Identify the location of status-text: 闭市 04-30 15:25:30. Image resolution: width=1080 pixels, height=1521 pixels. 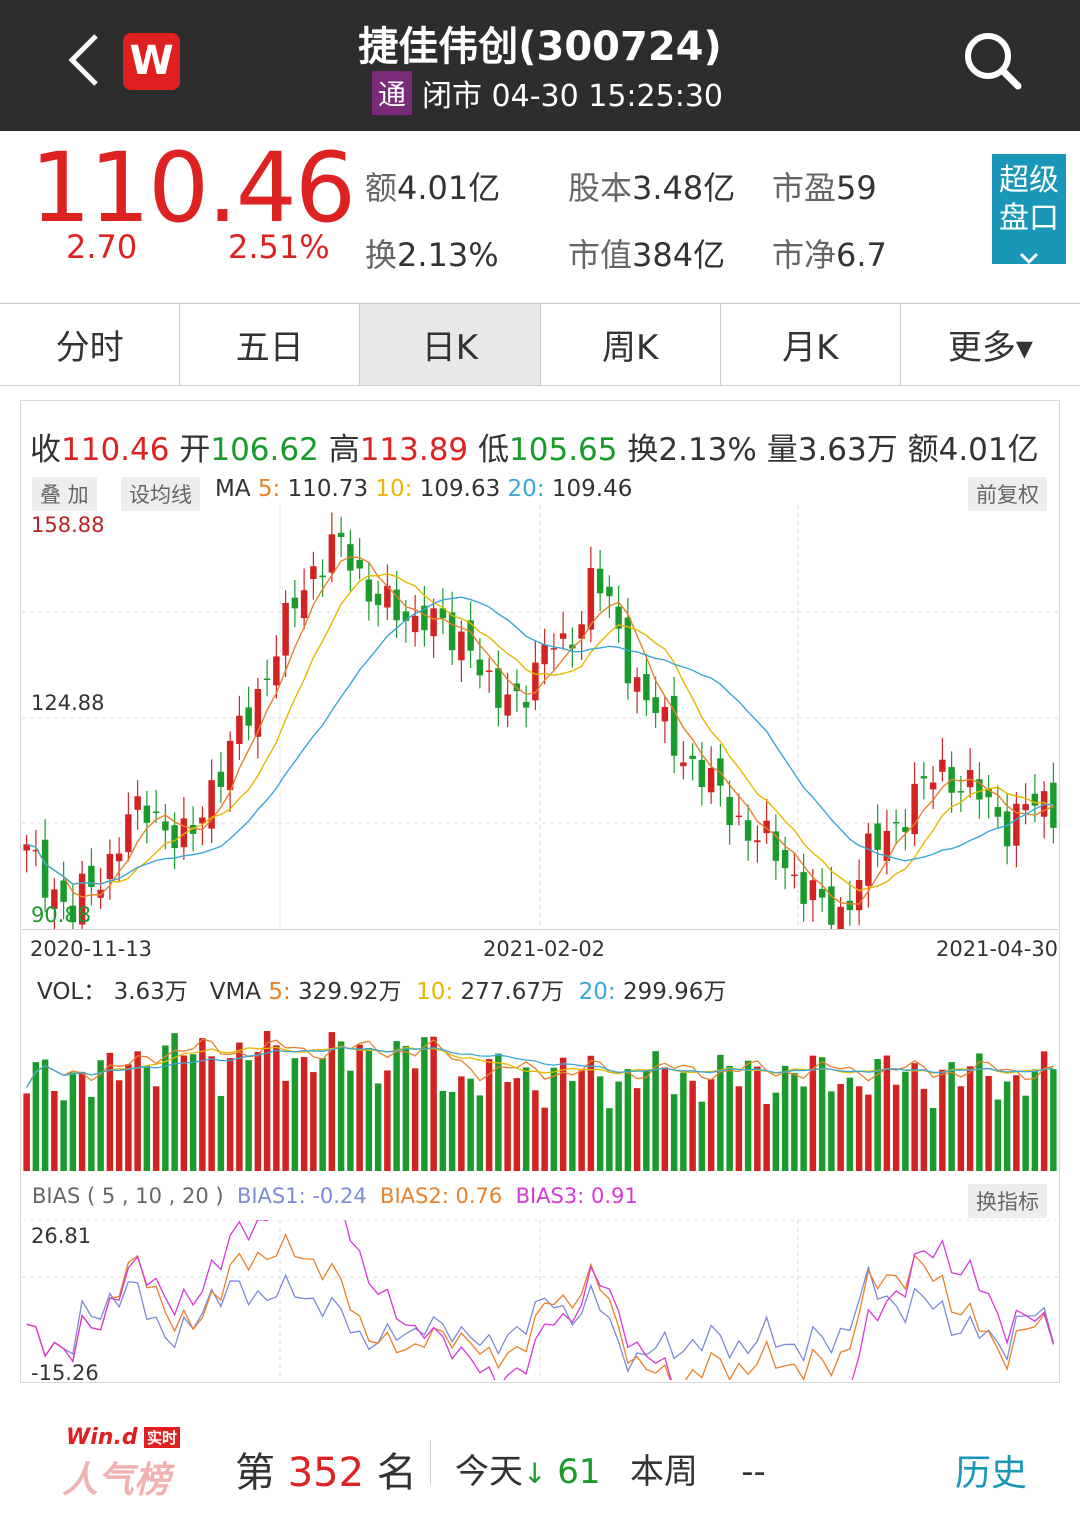
(572, 96).